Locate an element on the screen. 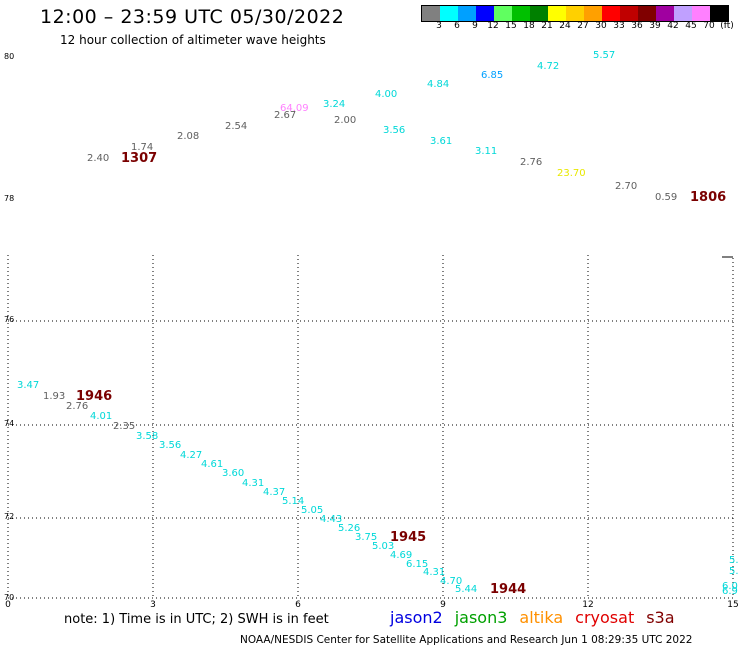 Image resolution: width=740 pixels, height=650 pixels. swh-value: 5.03 is located at coordinates (383, 546).